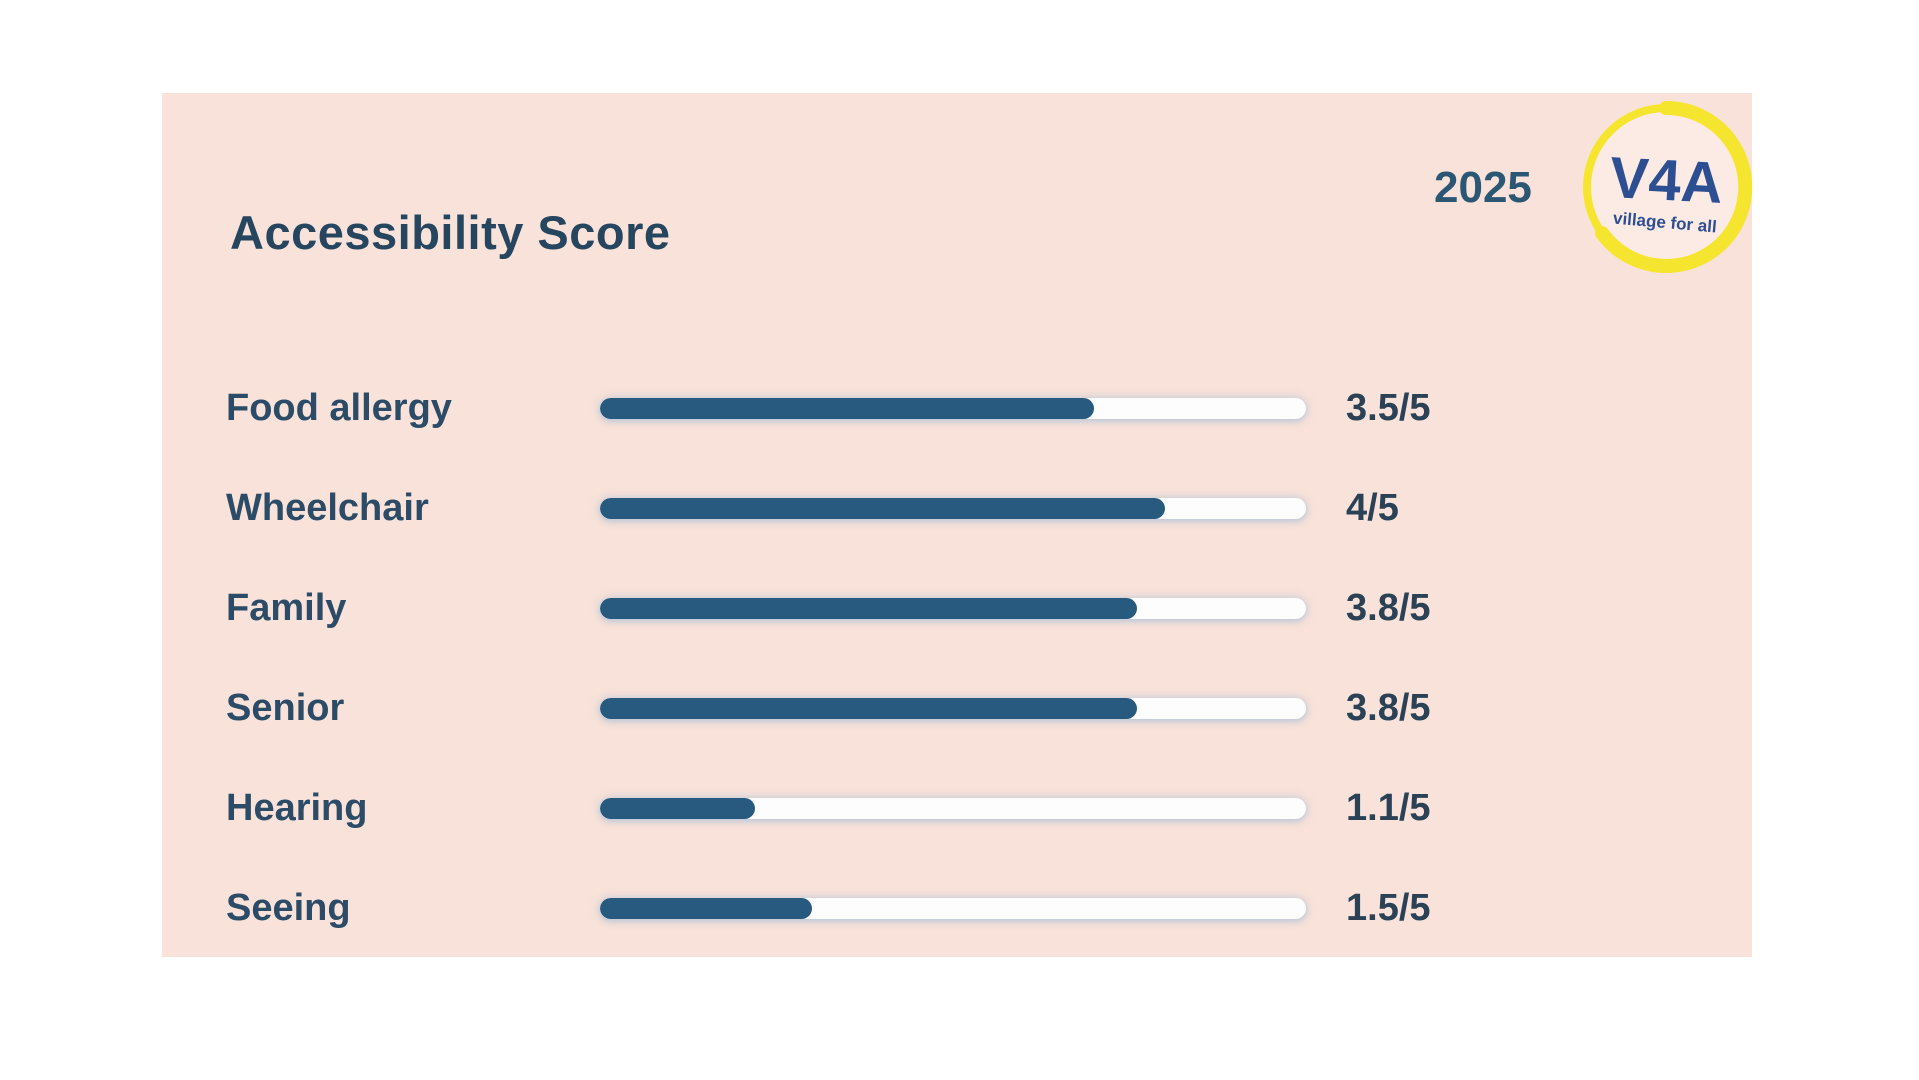 The image size is (1919, 1080). I want to click on score-row: Family 3.8/5, so click(957, 608).